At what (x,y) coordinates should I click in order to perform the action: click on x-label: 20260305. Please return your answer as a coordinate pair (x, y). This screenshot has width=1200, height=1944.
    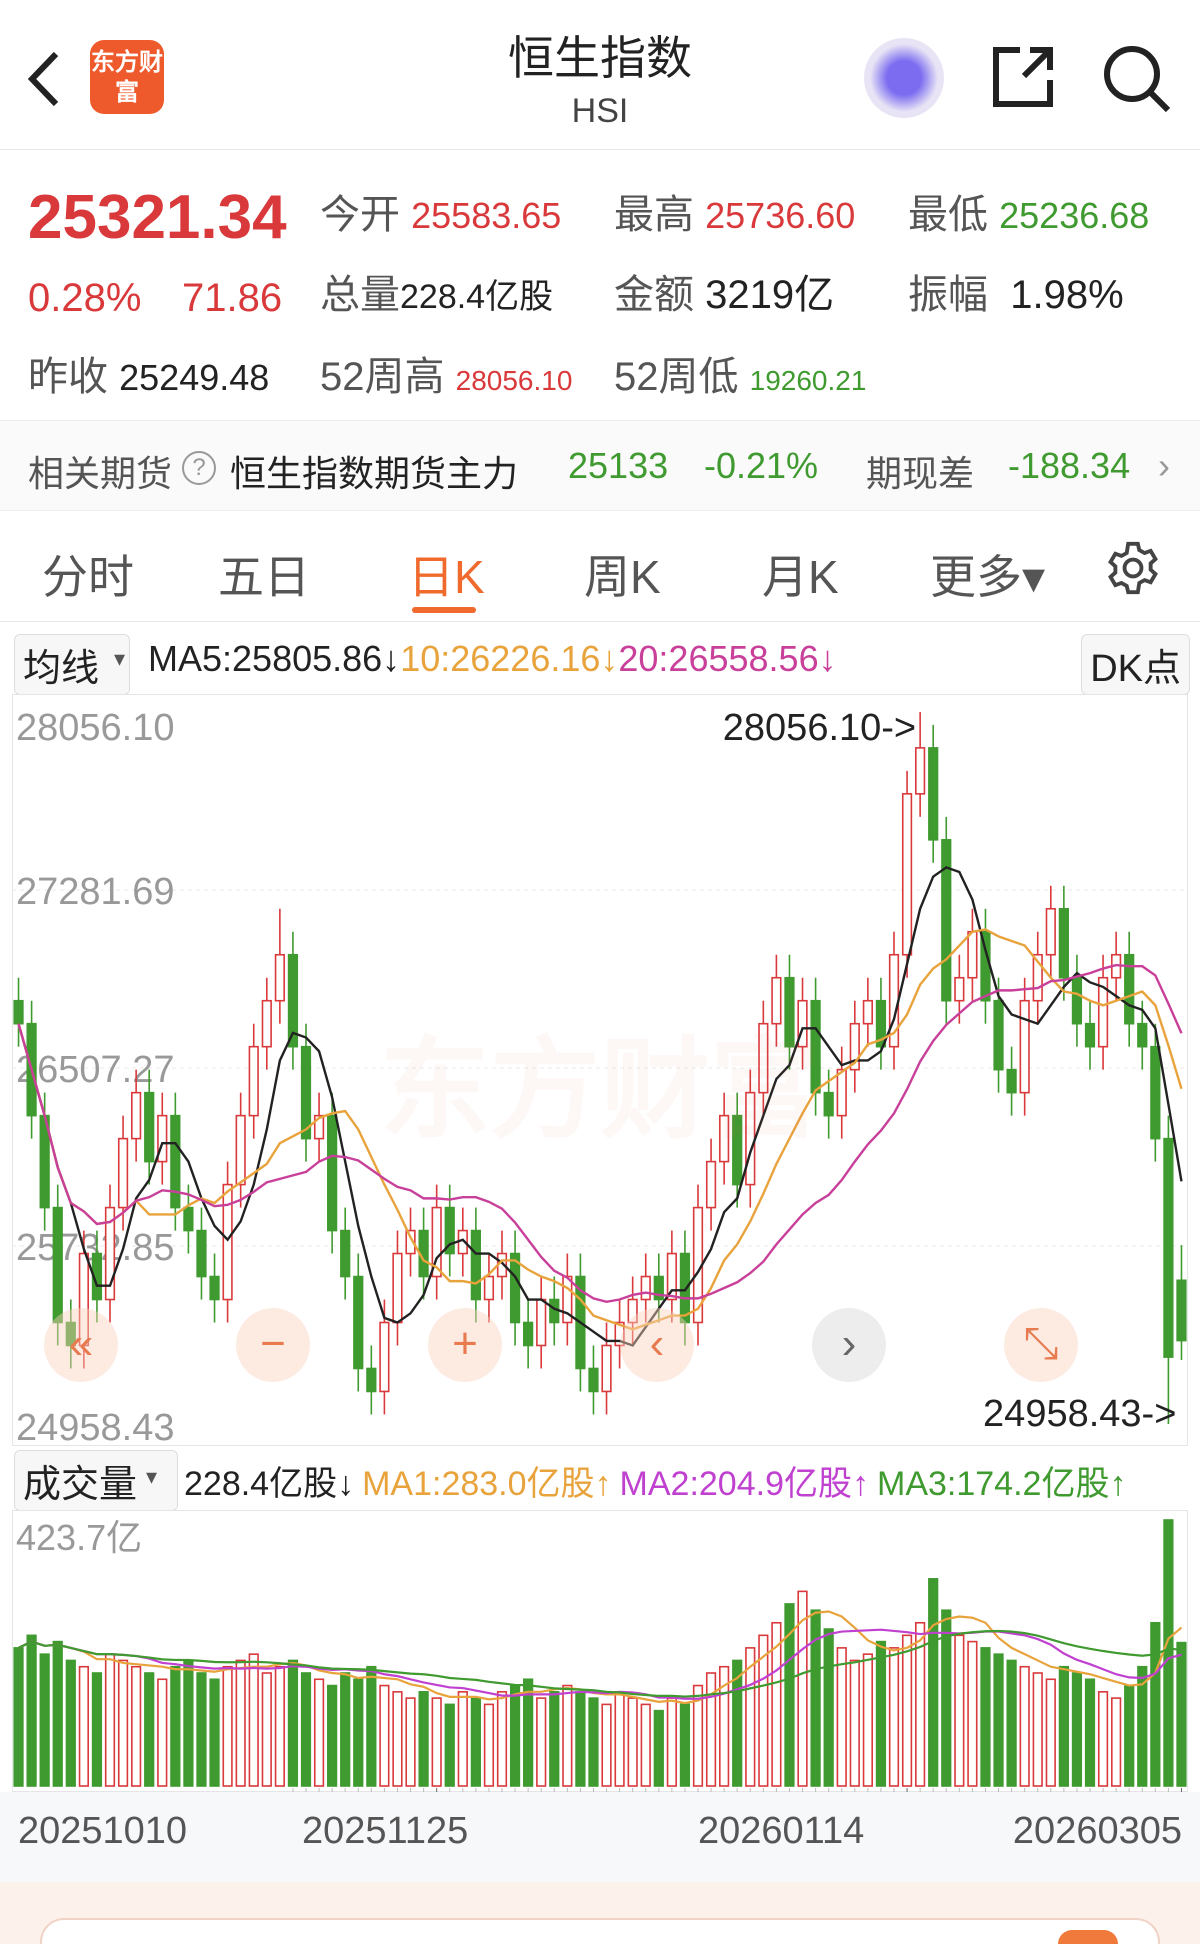
    Looking at the image, I should click on (1097, 1831).